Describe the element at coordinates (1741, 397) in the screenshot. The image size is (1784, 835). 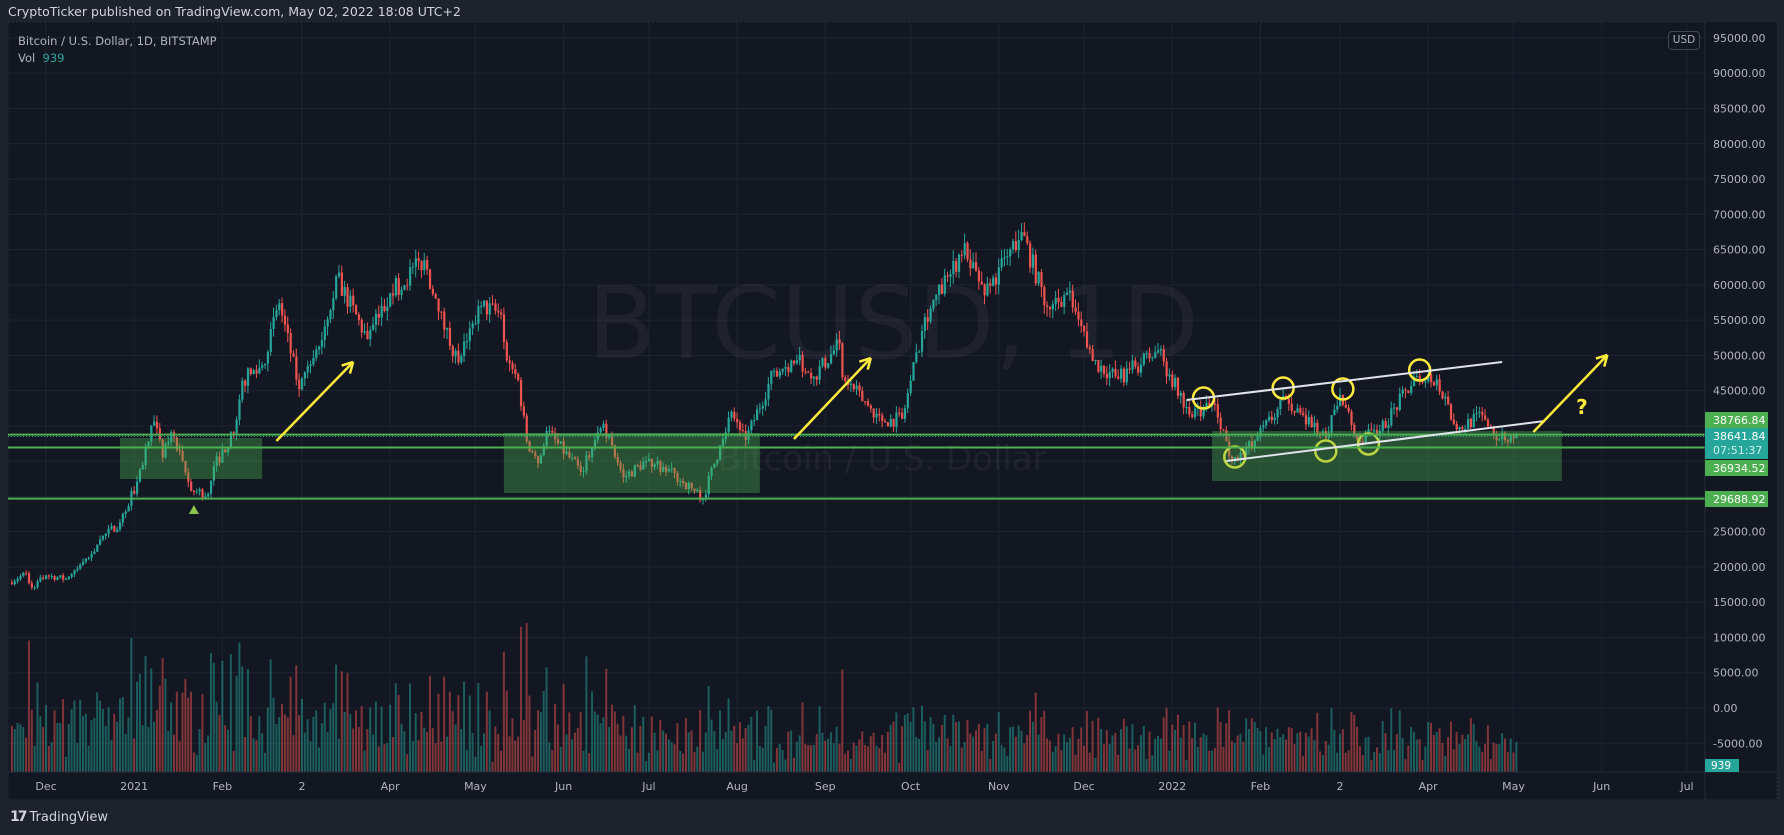
I see `price-axis` at that location.